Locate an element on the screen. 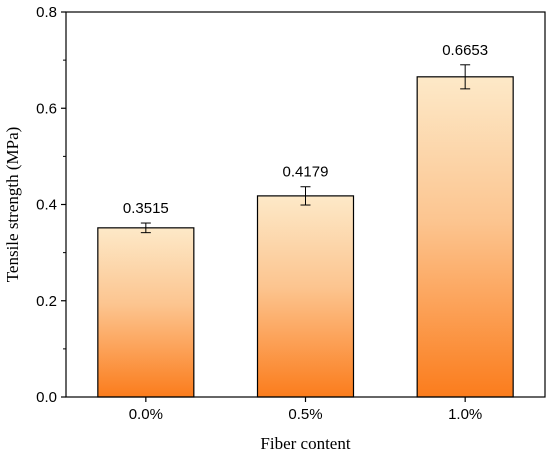  x-axis-ticks: 0.0% 0.5% 1.0% is located at coordinates (305, 410).